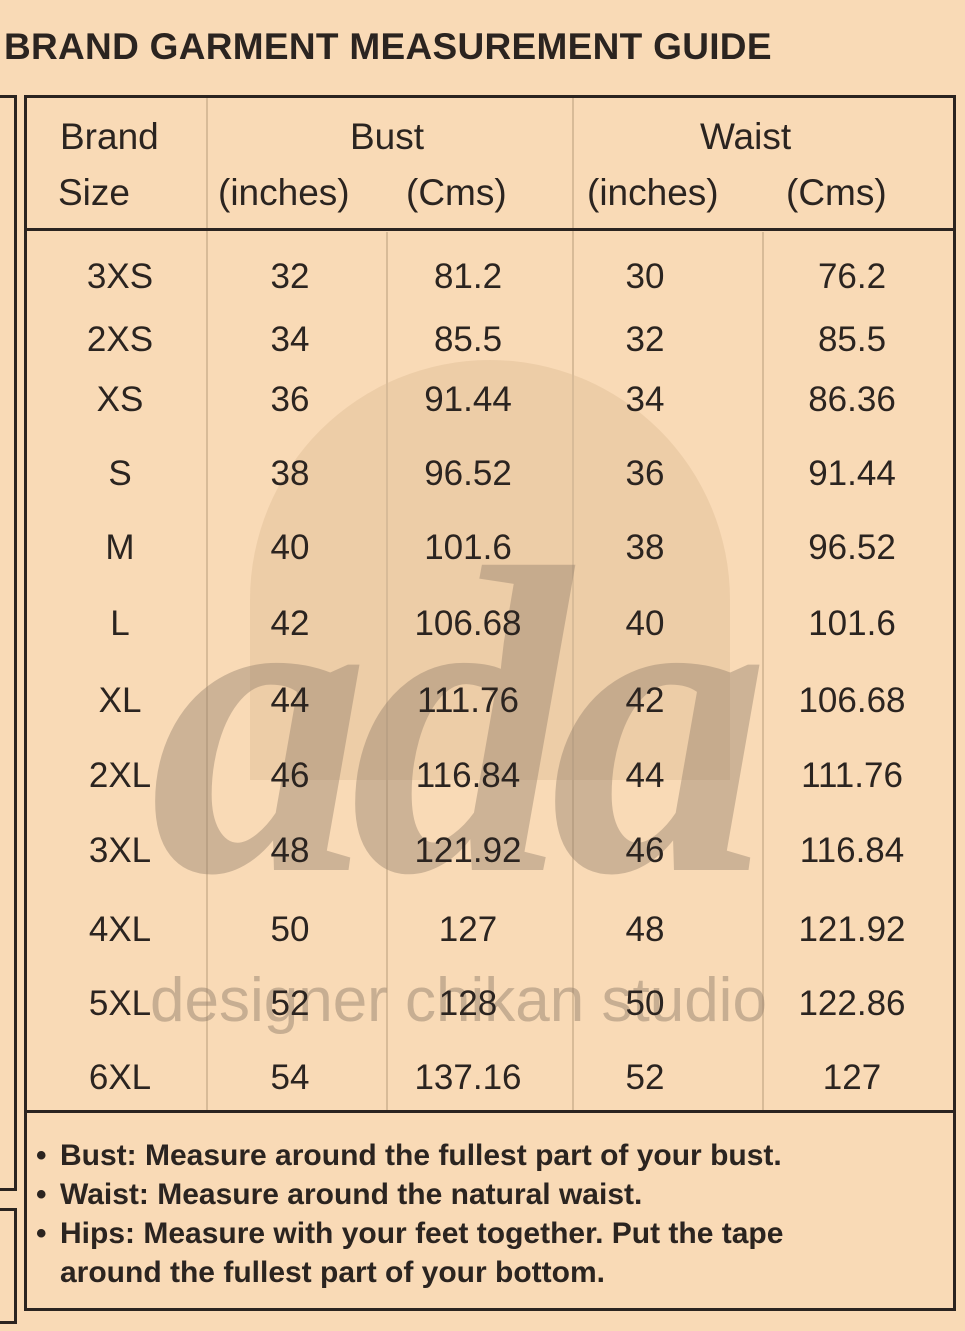 This screenshot has height=1331, width=965. I want to click on size-cell: 2XS, so click(120, 339).